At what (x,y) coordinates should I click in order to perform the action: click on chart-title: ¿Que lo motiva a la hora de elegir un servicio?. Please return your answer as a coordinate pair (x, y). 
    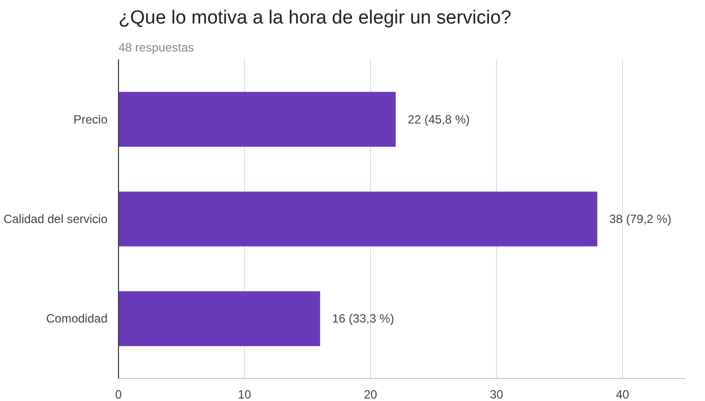
    Looking at the image, I should click on (315, 18).